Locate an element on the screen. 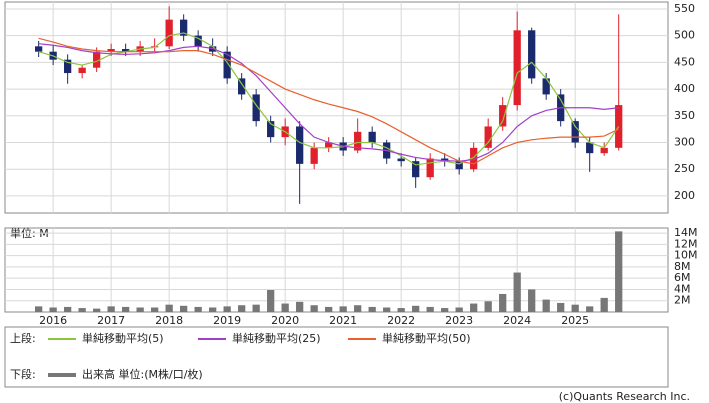 This screenshot has height=403, width=709. x-tick-label: 2024 is located at coordinates (517, 320).